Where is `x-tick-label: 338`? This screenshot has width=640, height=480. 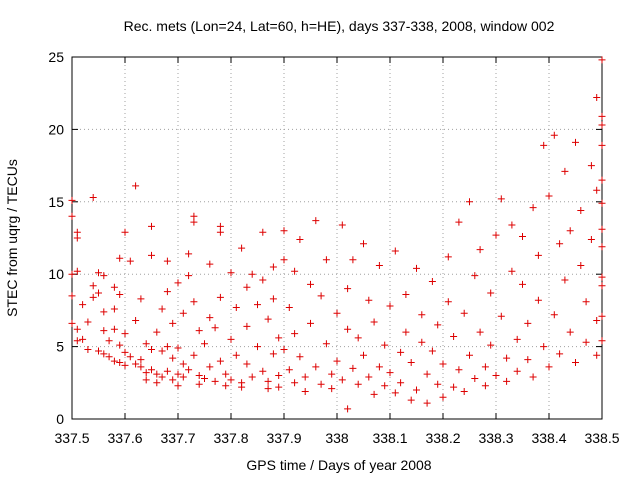
x-tick-label: 338 is located at coordinates (337, 438).